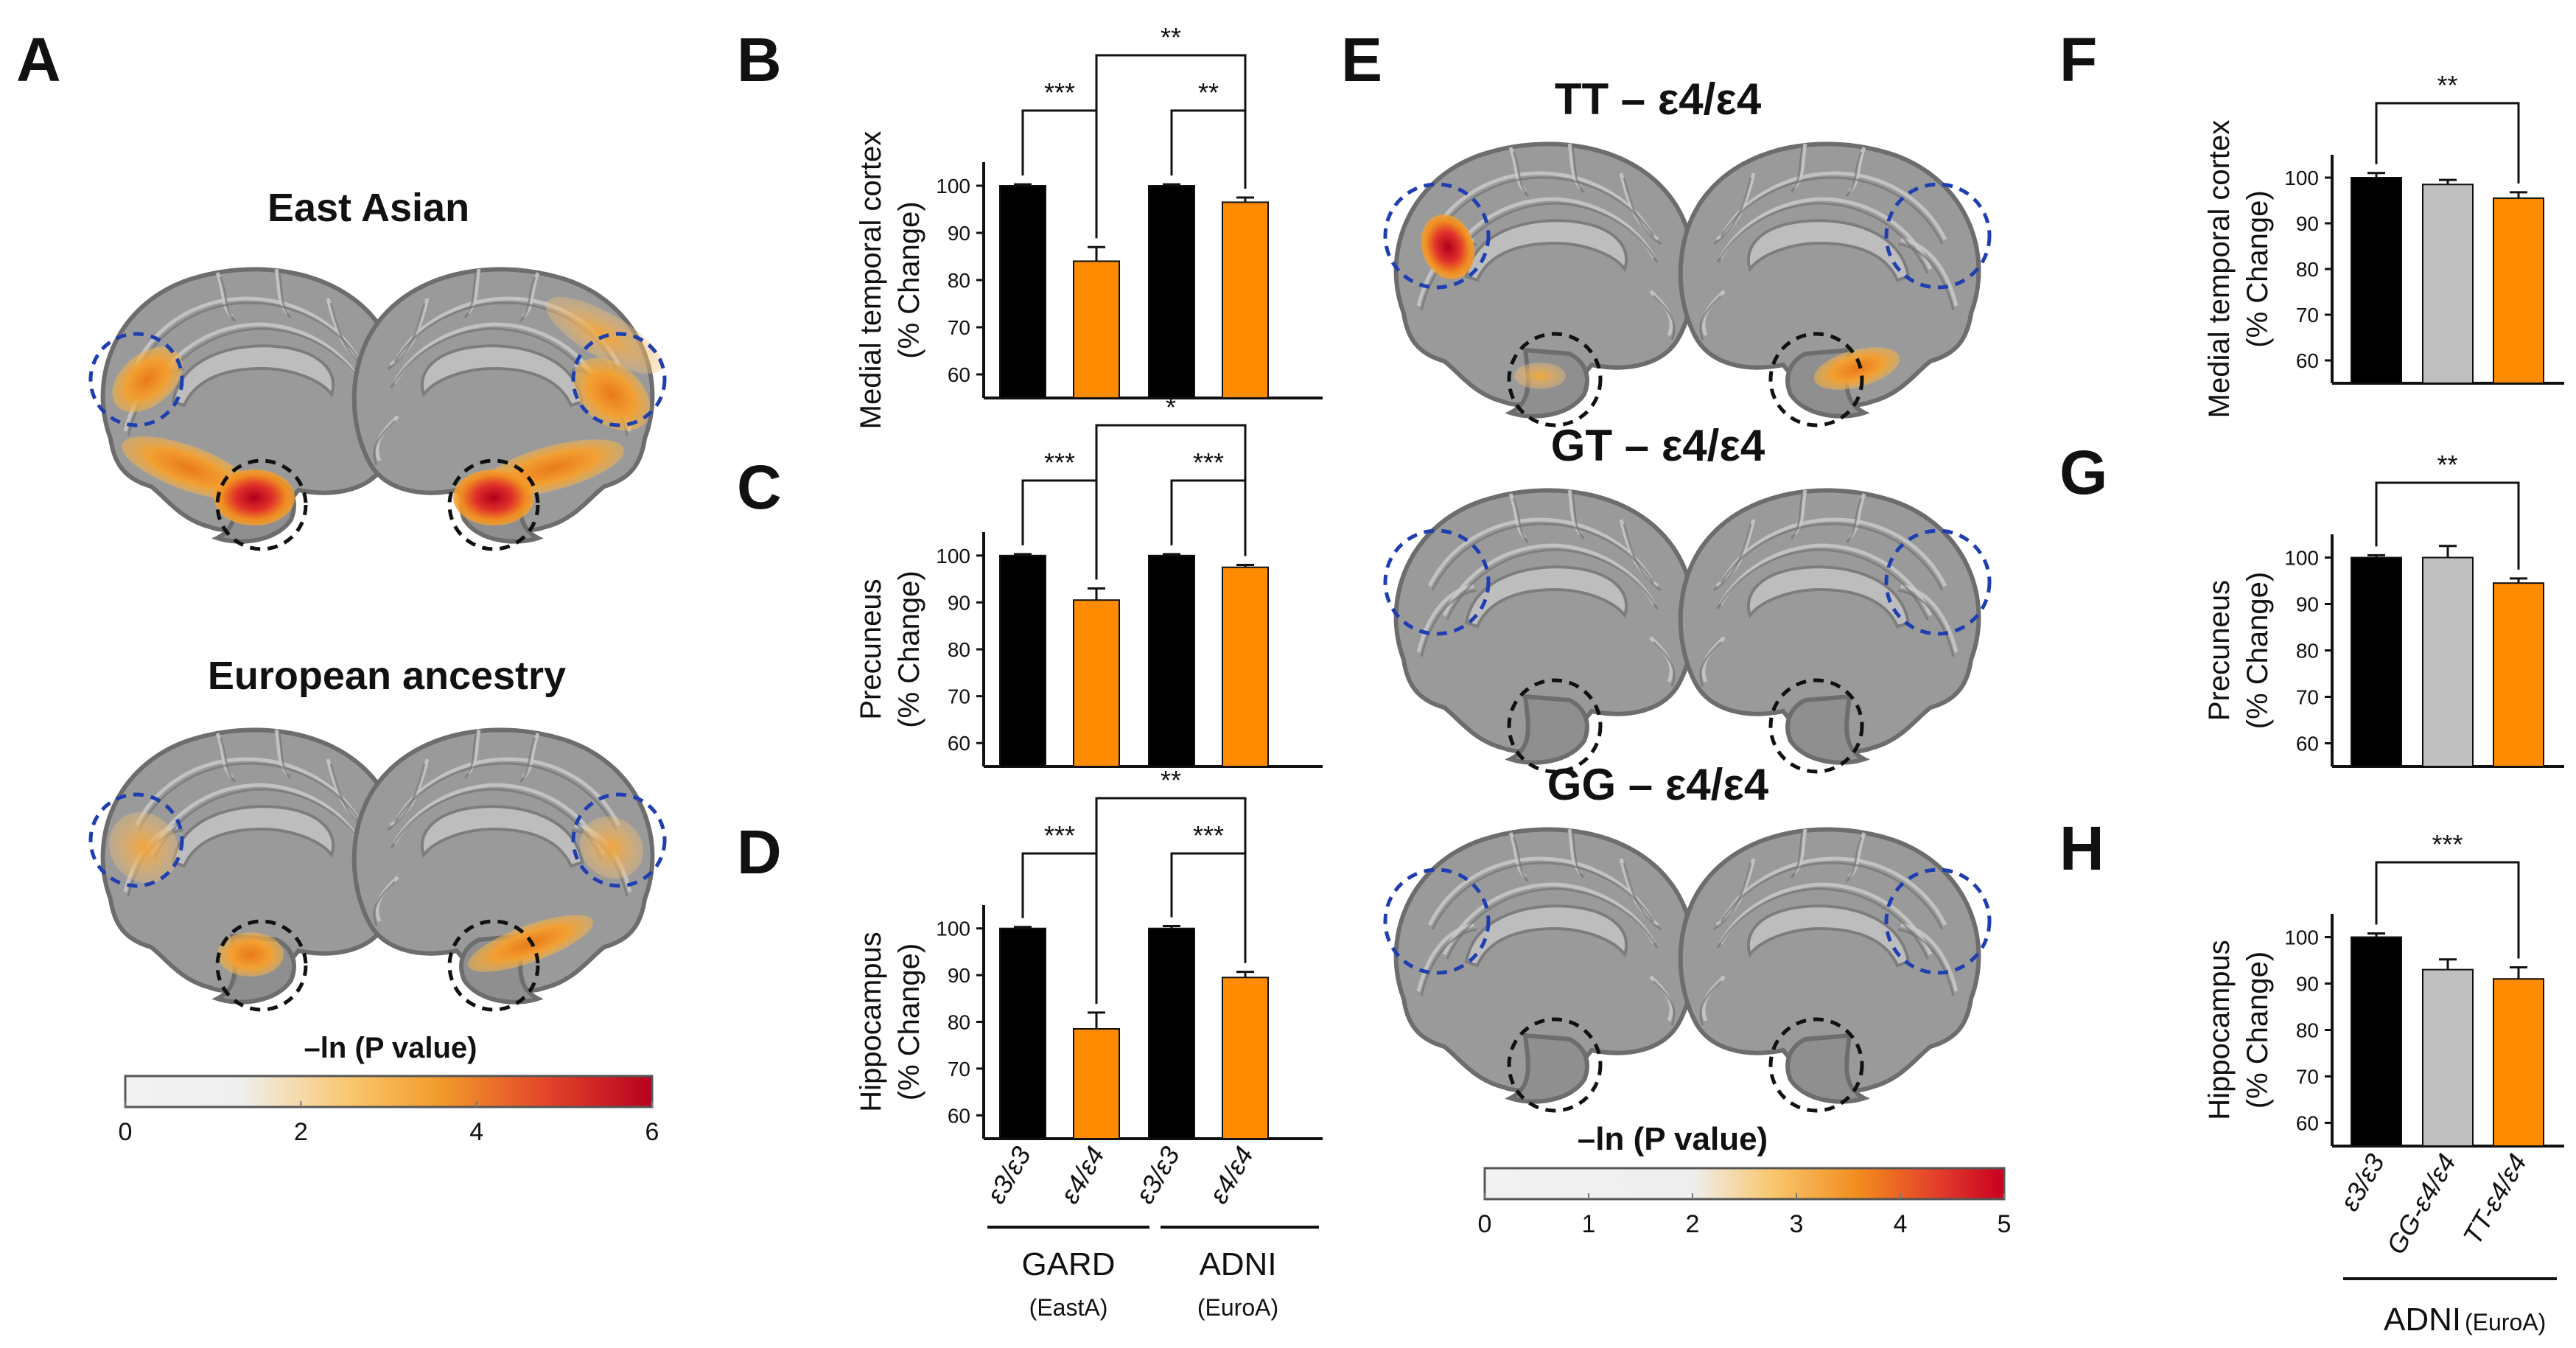  What do you see at coordinates (301, 1132) in the screenshot?
I see `colorbar-a-tick-label: 2` at bounding box center [301, 1132].